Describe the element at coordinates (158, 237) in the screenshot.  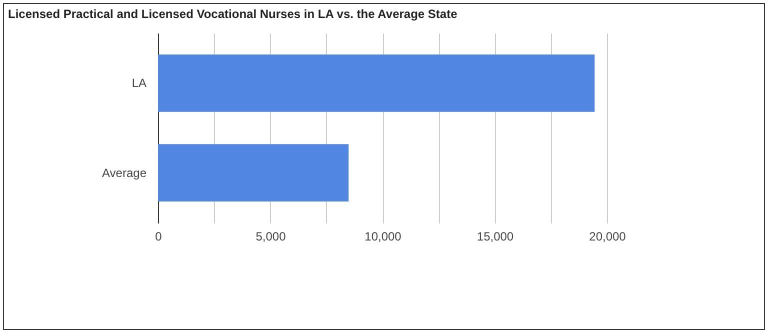
I see `x-tick-label: 0` at that location.